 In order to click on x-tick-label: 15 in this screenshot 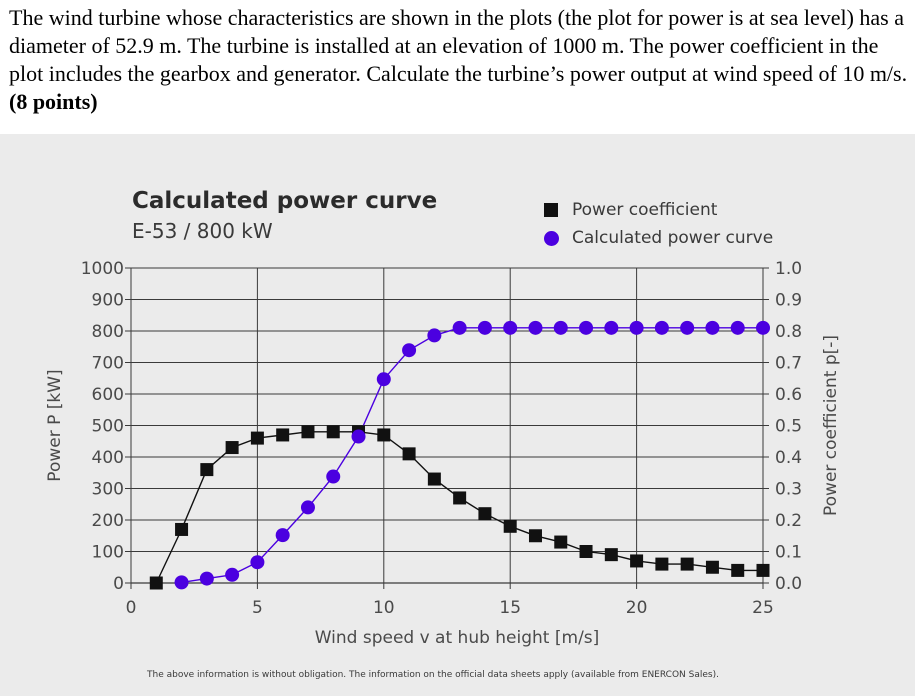, I will do `click(510, 608)`.